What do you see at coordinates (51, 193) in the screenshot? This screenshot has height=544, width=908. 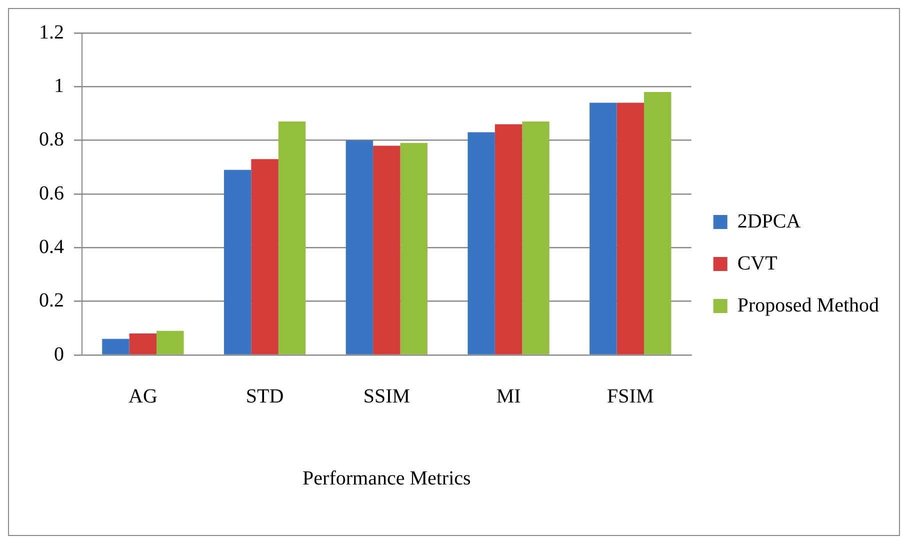 I see `y-tick-label: 0.6` at bounding box center [51, 193].